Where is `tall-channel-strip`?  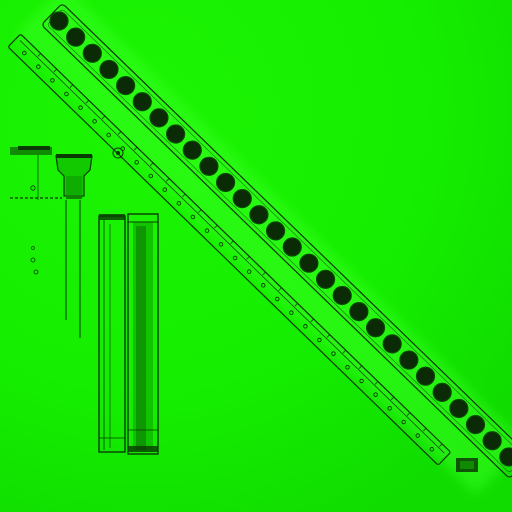
tall-channel-strip is located at coordinates (143, 334).